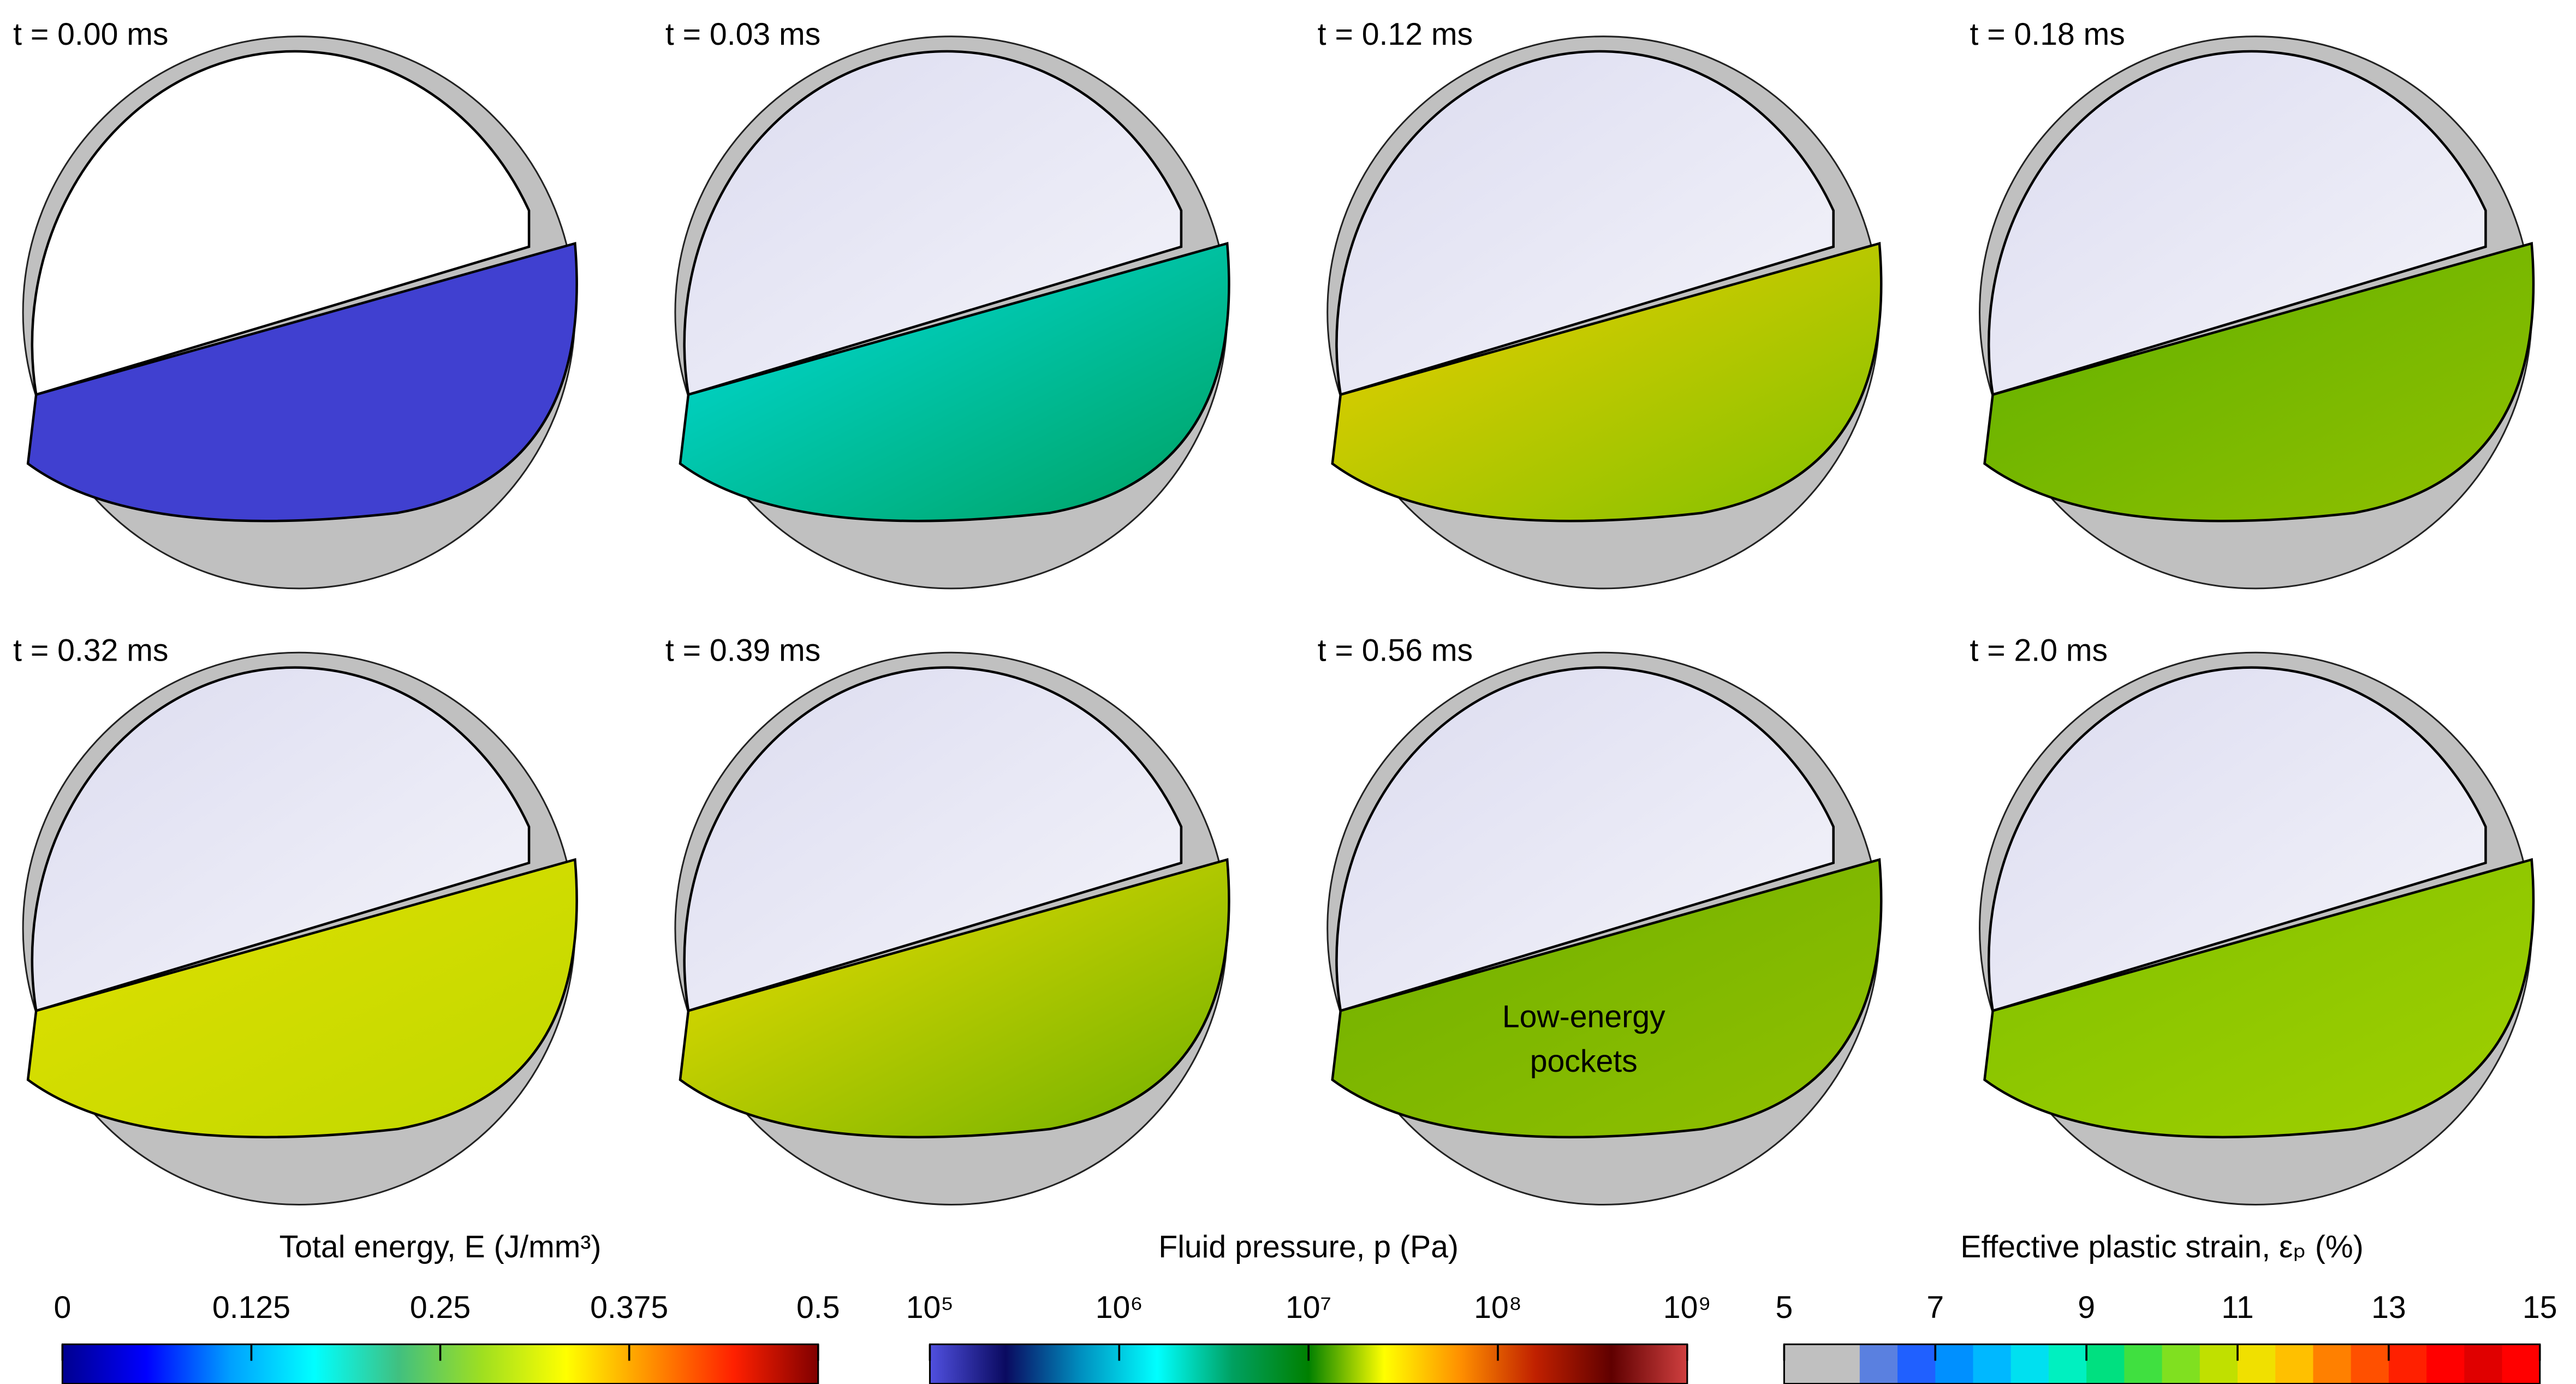 The height and width of the screenshot is (1384, 2576). What do you see at coordinates (1395, 34) in the screenshot?
I see `time-label: t = 0.12 ms` at bounding box center [1395, 34].